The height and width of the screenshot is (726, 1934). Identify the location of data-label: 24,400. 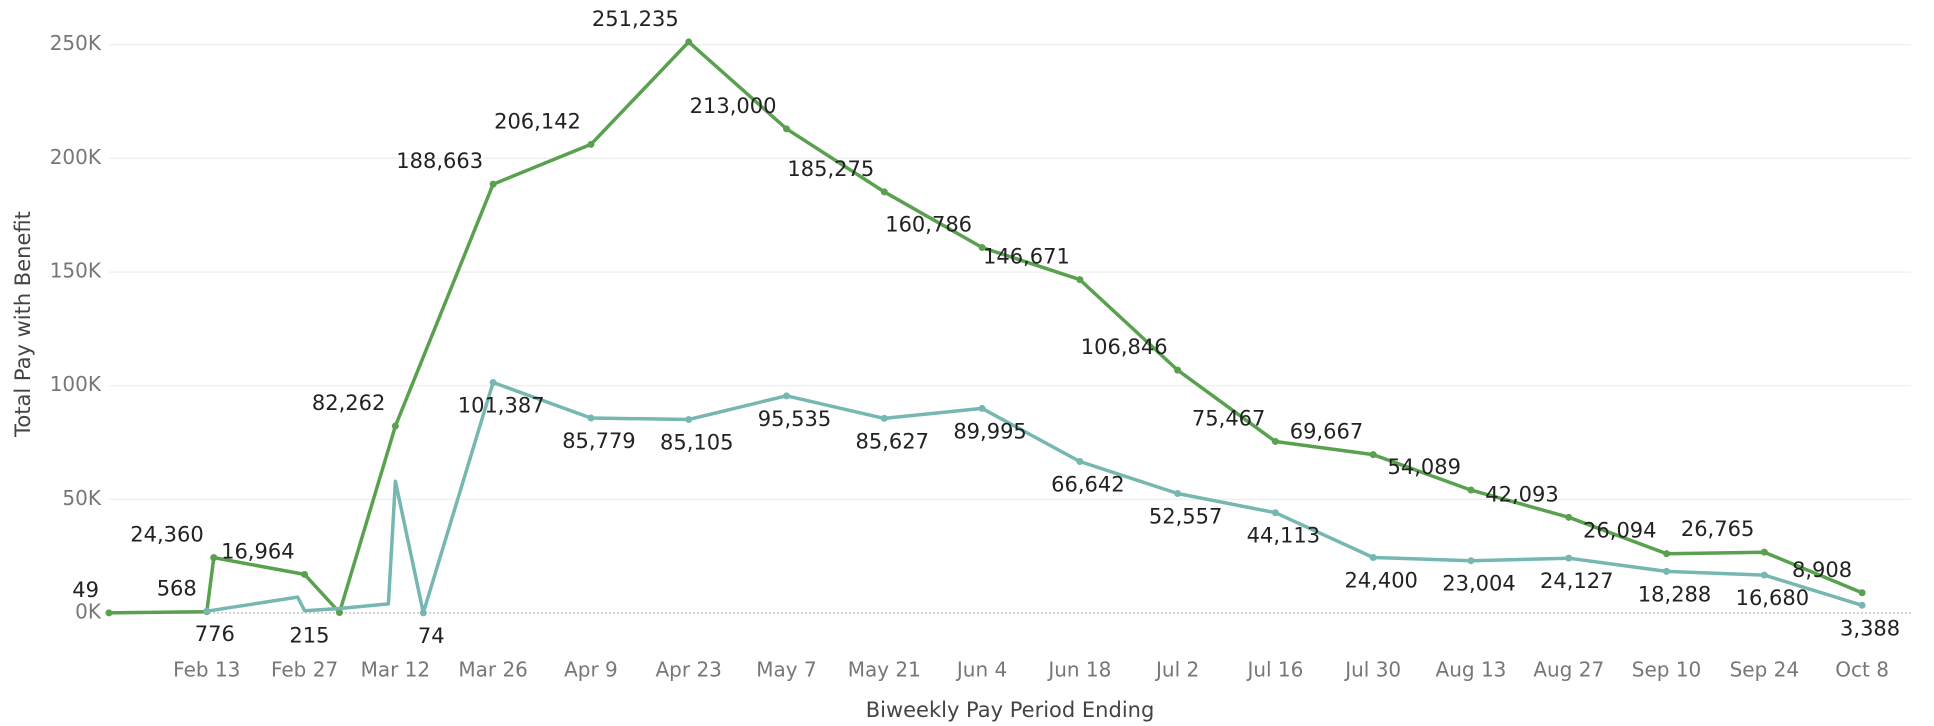
(1380, 581).